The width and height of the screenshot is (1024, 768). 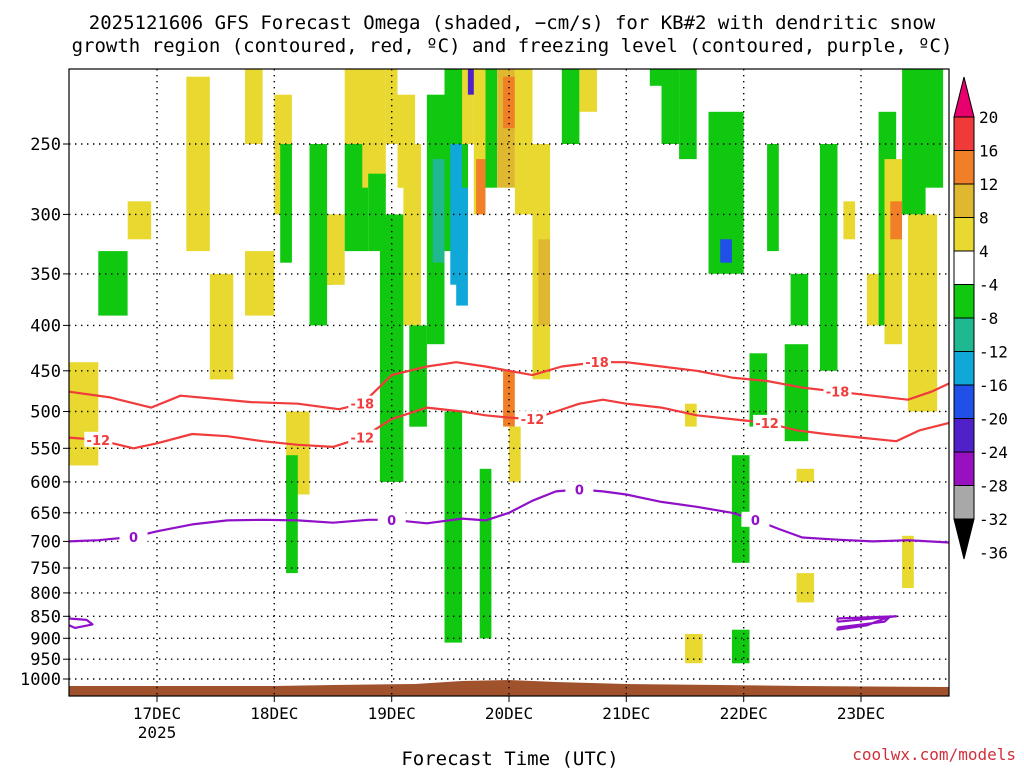 What do you see at coordinates (744, 713) in the screenshot?
I see `x-tick-label-22DEC: 22DEC` at bounding box center [744, 713].